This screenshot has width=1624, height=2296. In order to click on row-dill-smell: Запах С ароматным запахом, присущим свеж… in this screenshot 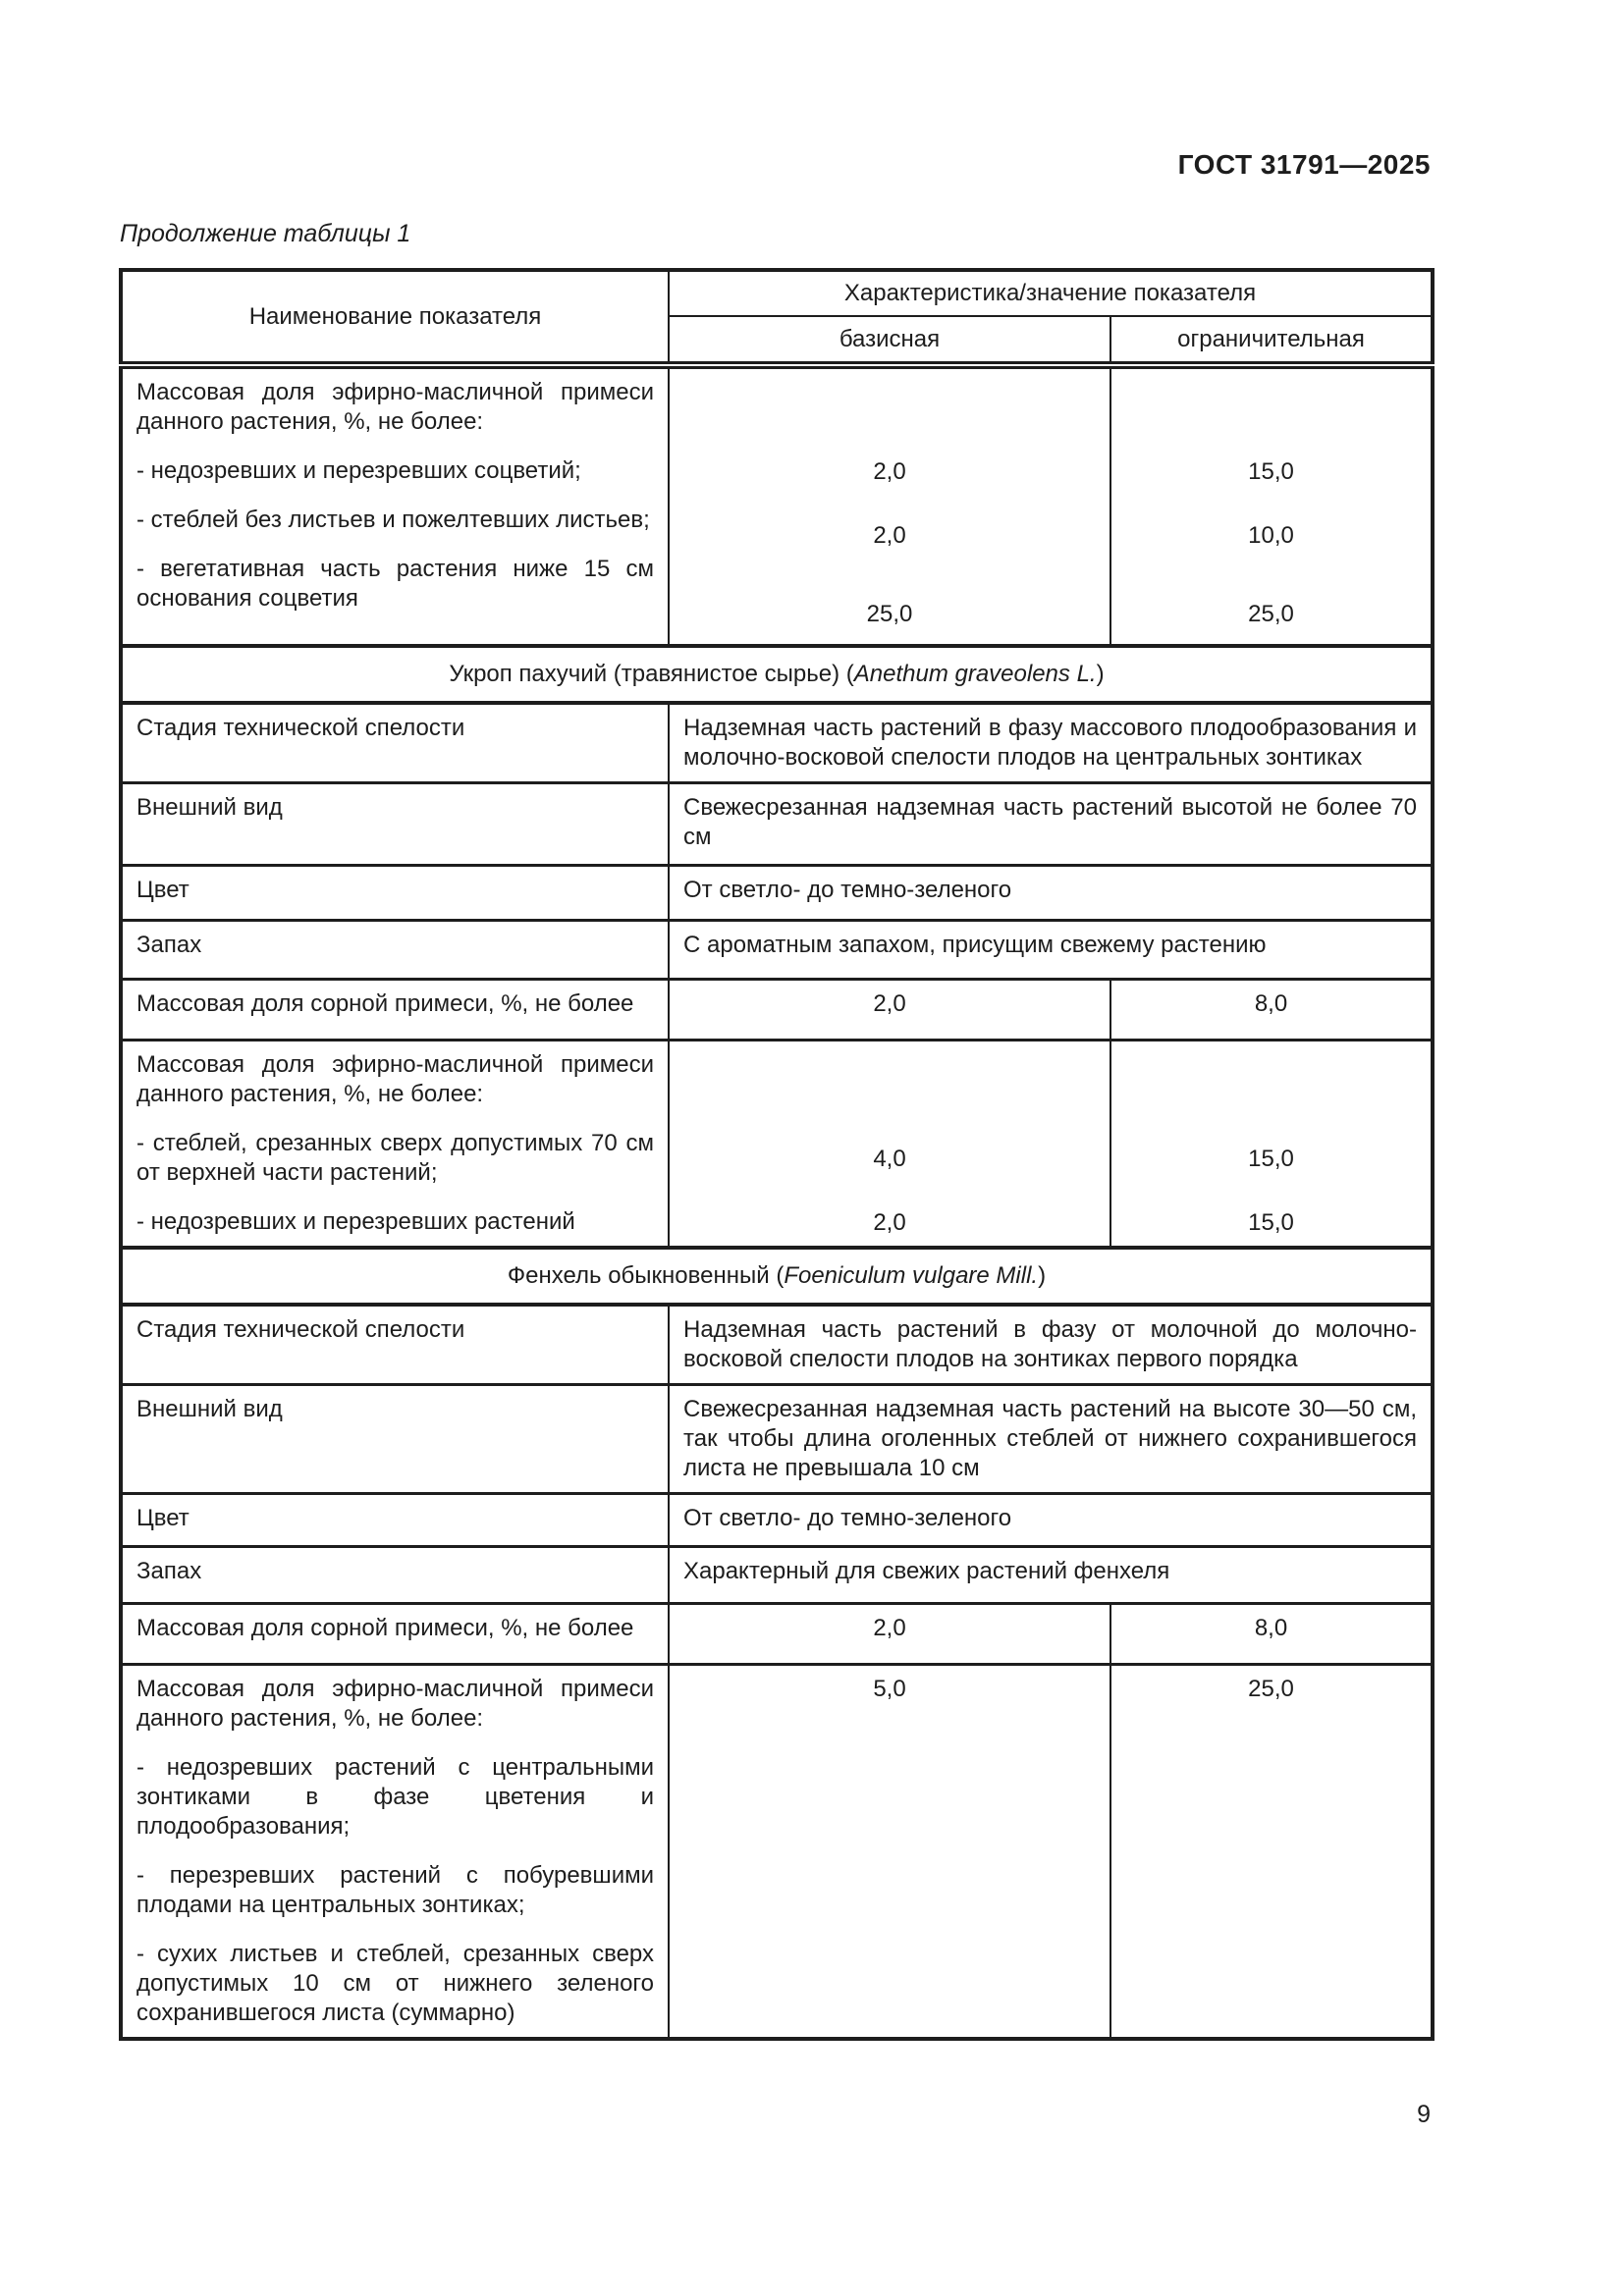, I will do `click(776, 949)`.